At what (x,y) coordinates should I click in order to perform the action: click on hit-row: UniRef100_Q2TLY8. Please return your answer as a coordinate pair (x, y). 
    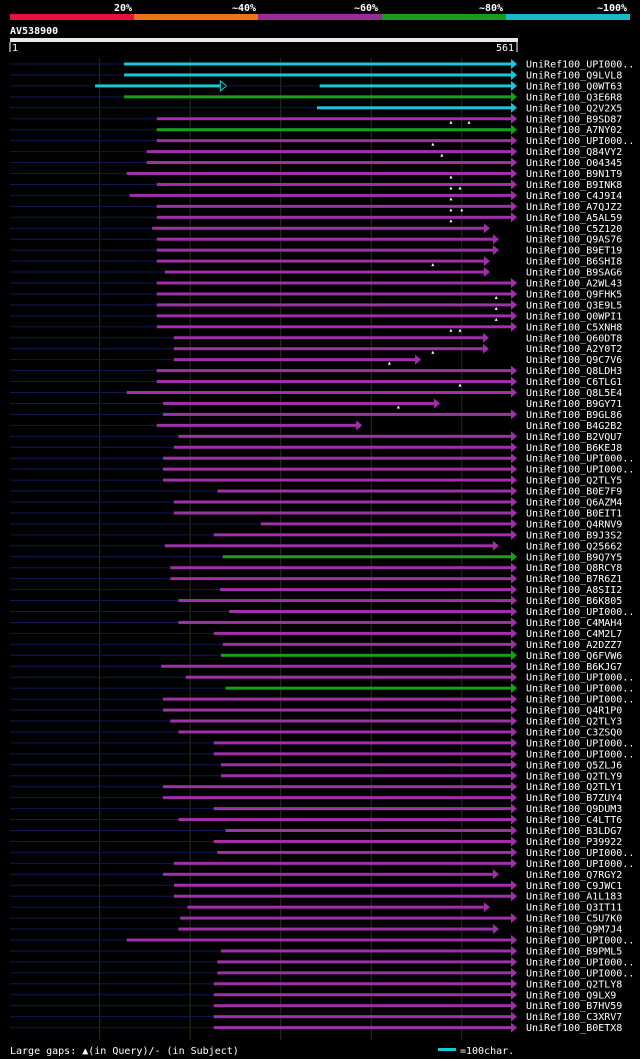
    Looking at the image, I should click on (316, 984).